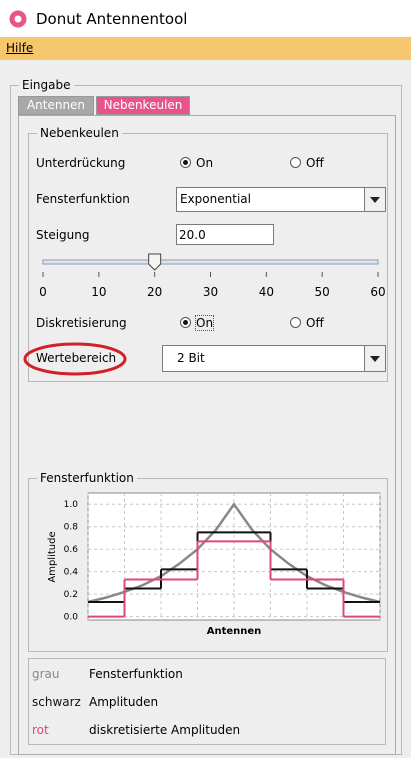 The width and height of the screenshot is (411, 758). What do you see at coordinates (87, 478) in the screenshot?
I see `group-title: Fensterfunktion` at bounding box center [87, 478].